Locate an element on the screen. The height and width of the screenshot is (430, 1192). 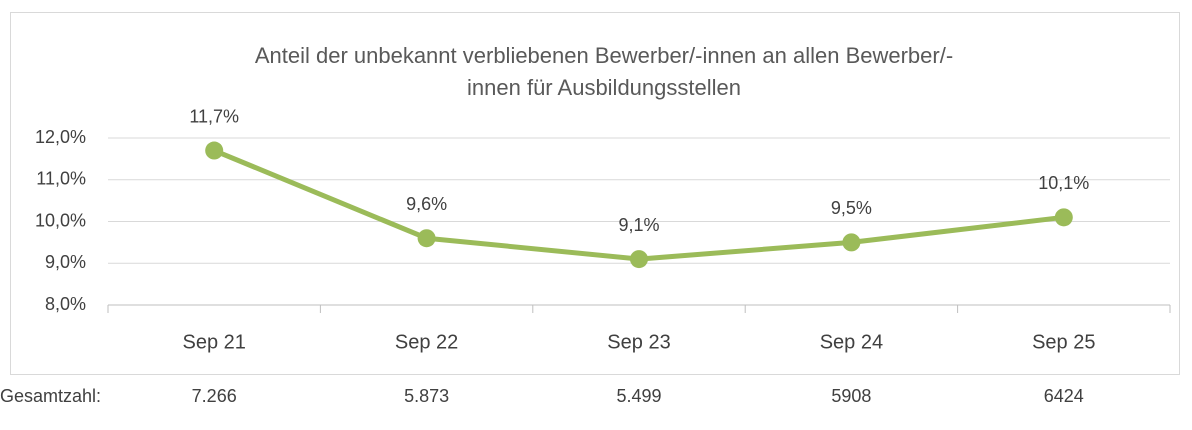
x-tick-label: Sep 25 is located at coordinates (1063, 342).